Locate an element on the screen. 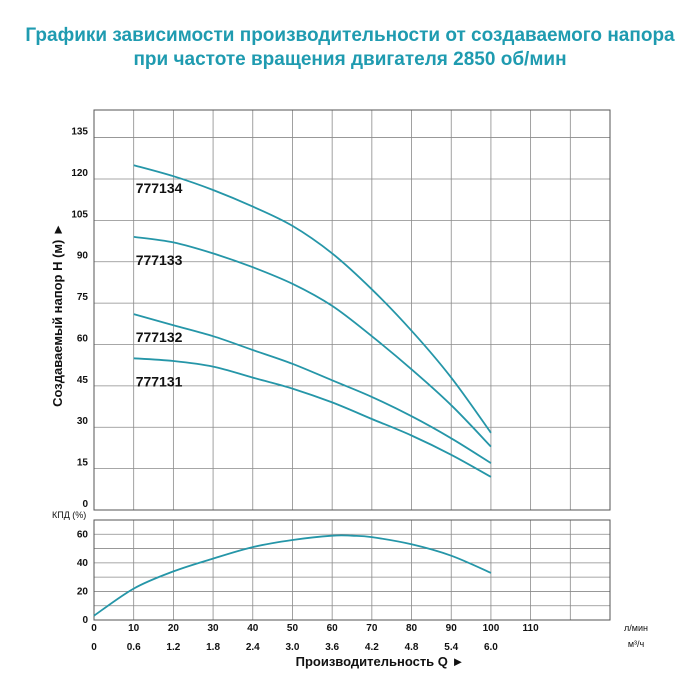  efficiency-curve is located at coordinates (292, 575).